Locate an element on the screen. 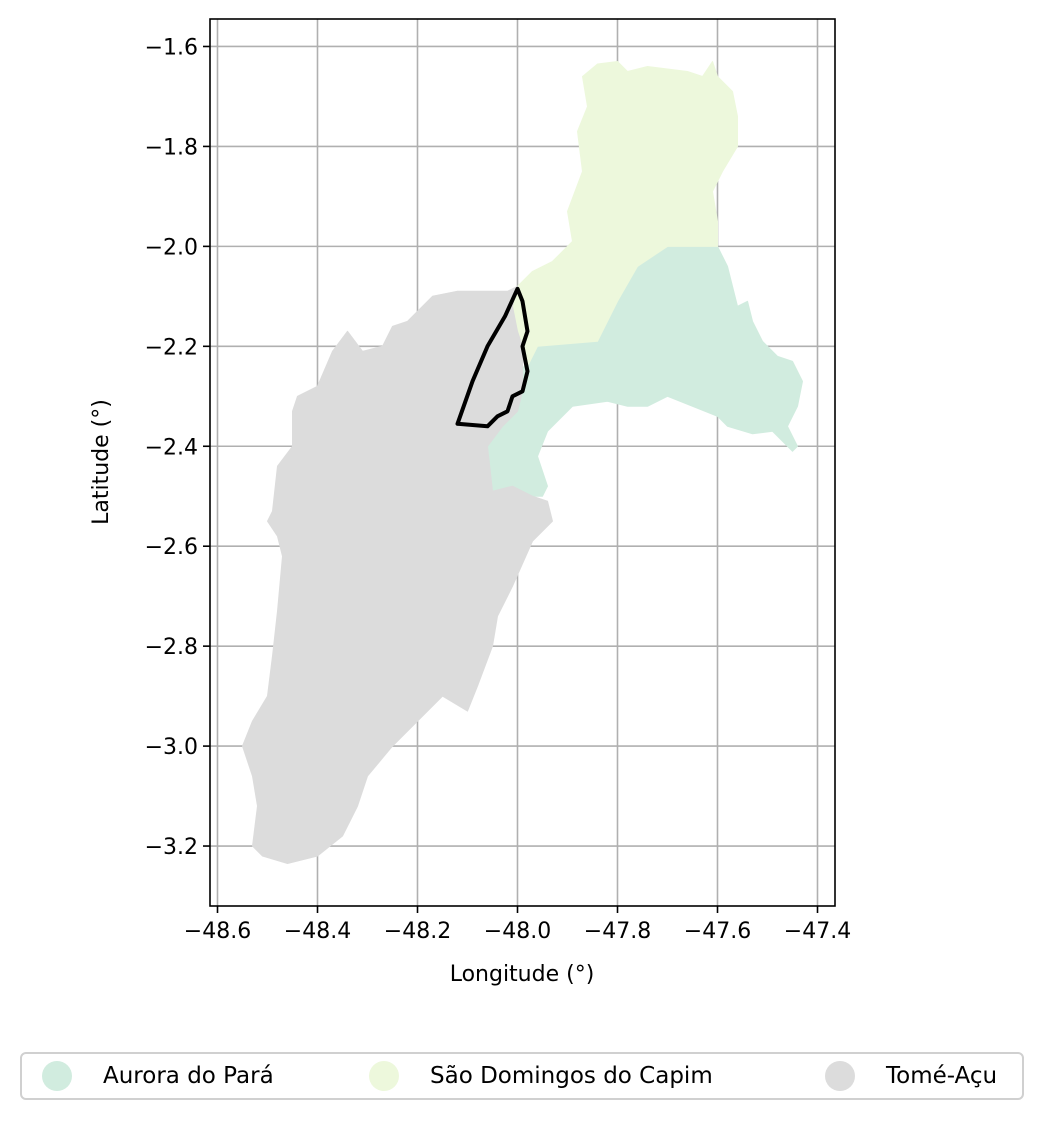  y-tick-label: −2.0 is located at coordinates (171, 247).